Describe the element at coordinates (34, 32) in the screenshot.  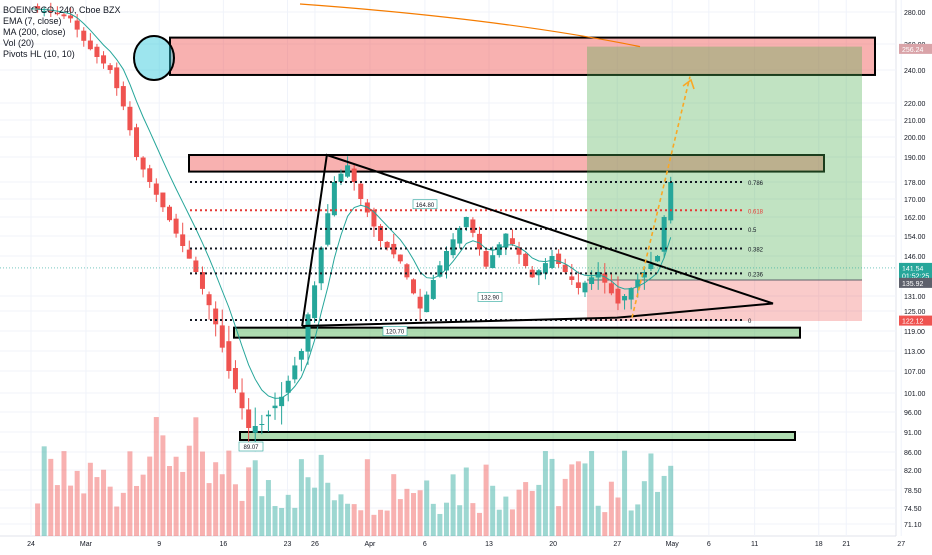
I see `indicator-ma200: MA (200, close)` at that location.